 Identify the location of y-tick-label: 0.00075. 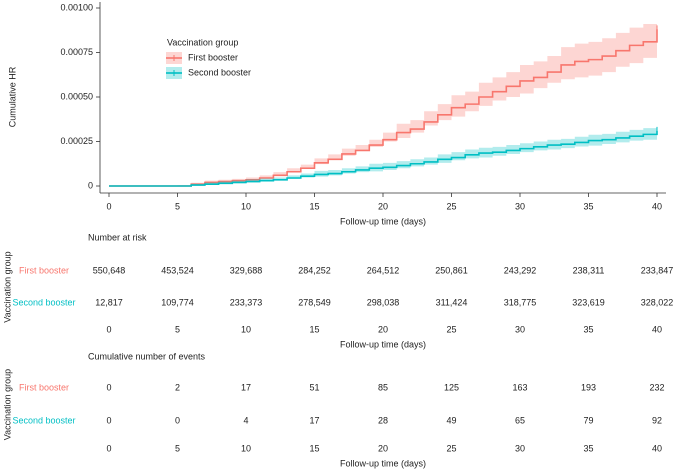
(76, 52).